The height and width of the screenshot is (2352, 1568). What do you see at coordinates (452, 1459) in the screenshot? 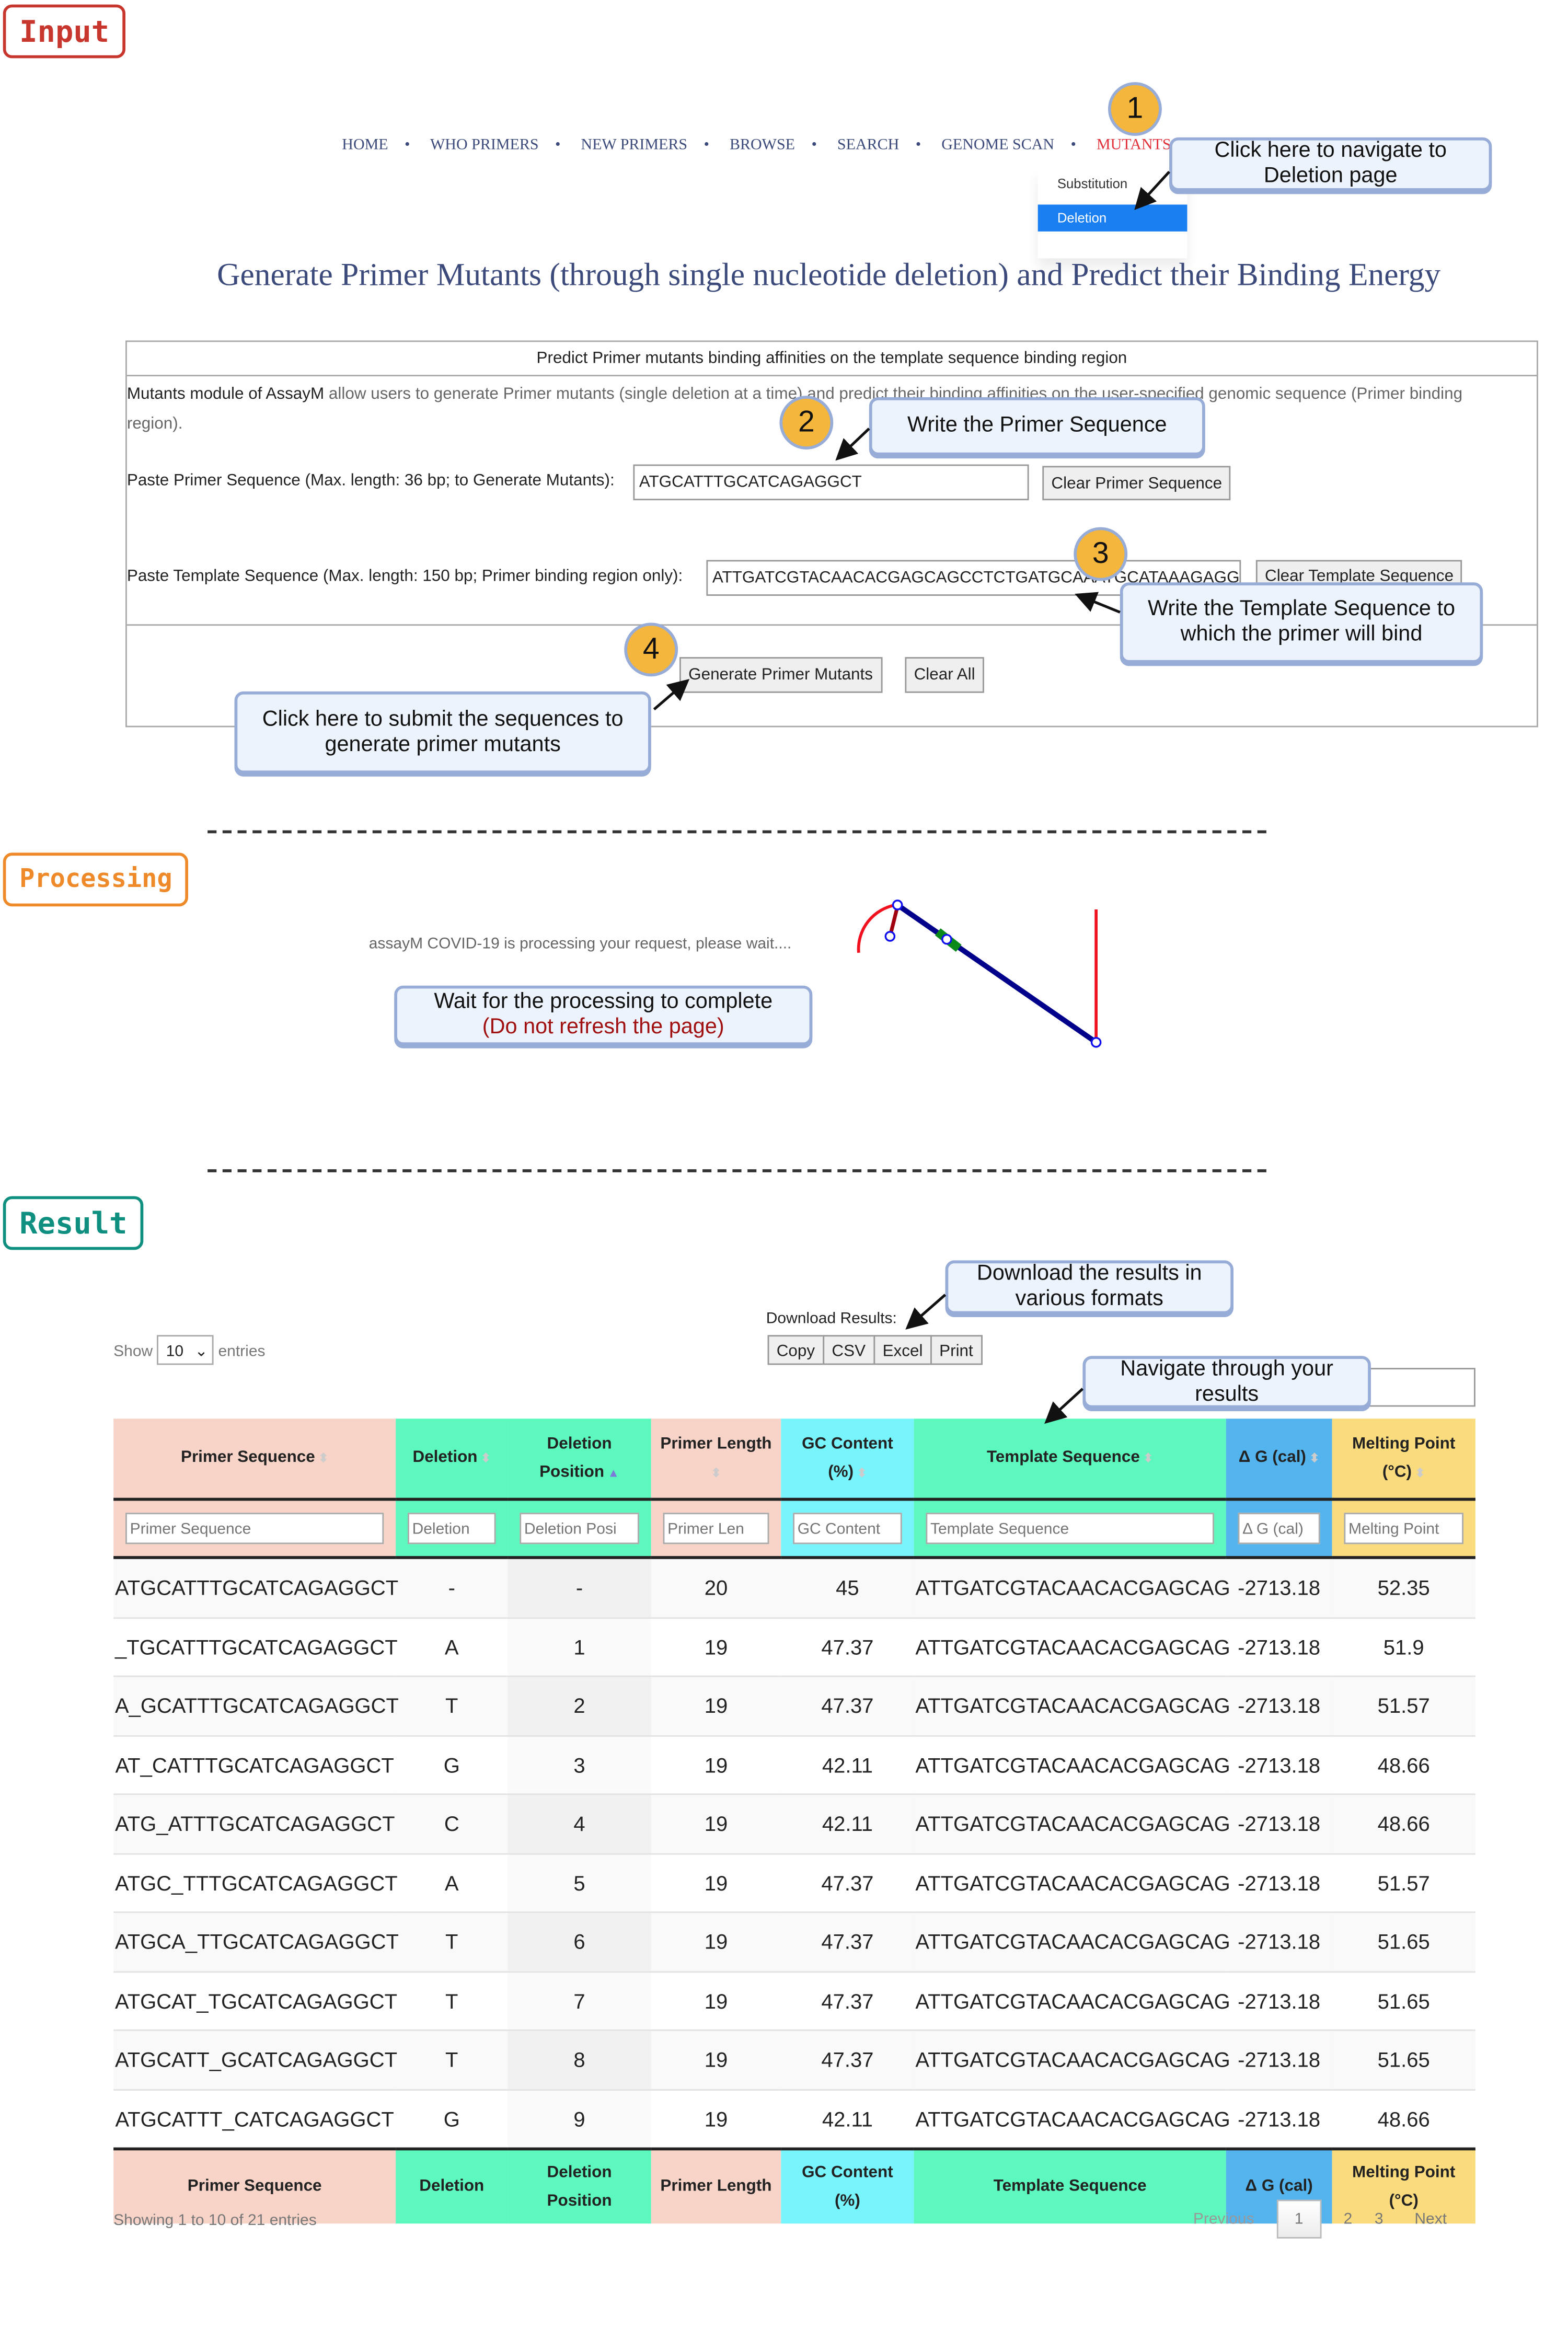
I see `column-header-deletion: Deletion ⬍` at bounding box center [452, 1459].